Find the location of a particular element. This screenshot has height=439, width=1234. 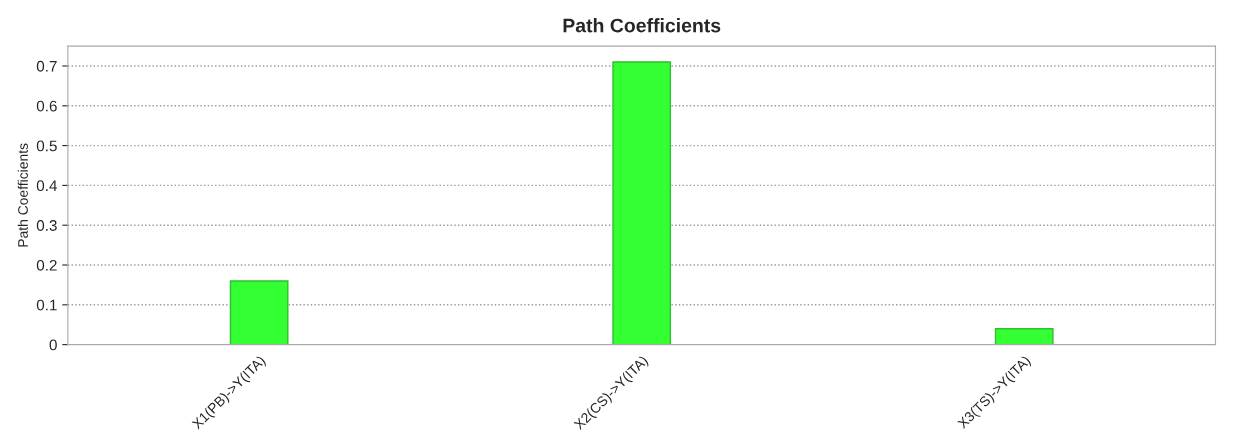

y-tick-label: 0.3 is located at coordinates (46, 225).